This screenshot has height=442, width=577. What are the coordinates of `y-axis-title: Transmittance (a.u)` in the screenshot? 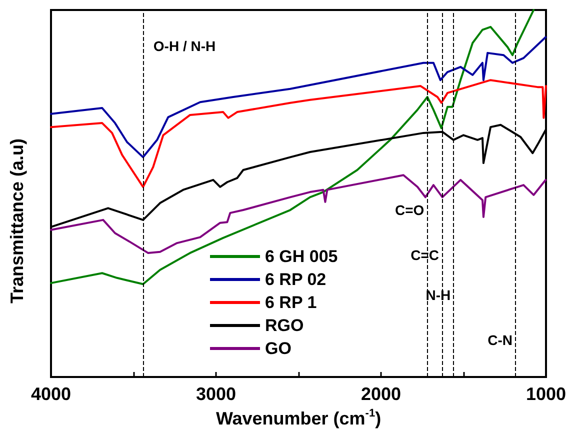 It's located at (17, 221).